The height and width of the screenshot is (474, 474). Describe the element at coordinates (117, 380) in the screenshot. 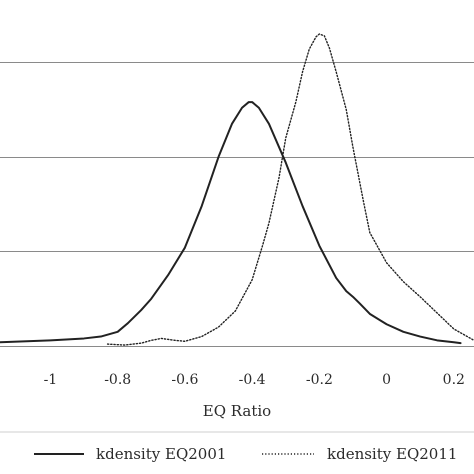

I see `x-tick-label: -0.8` at that location.